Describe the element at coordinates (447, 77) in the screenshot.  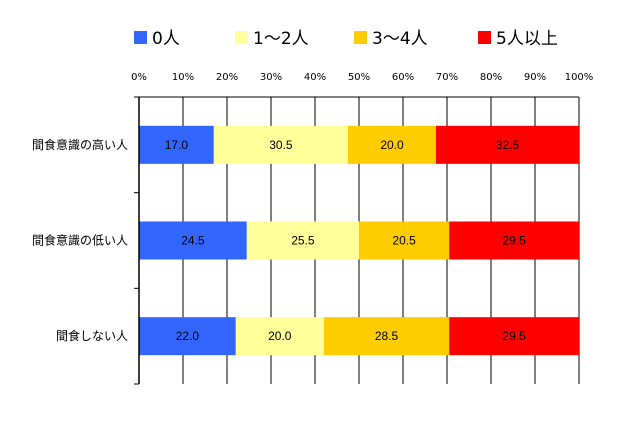
I see `x-tick-label: 70%` at that location.